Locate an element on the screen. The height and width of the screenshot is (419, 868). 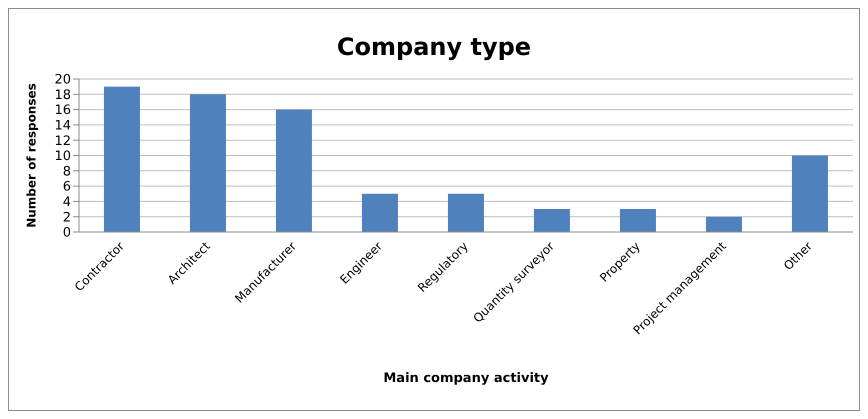
y-tick-label: 12 is located at coordinates (62, 141).